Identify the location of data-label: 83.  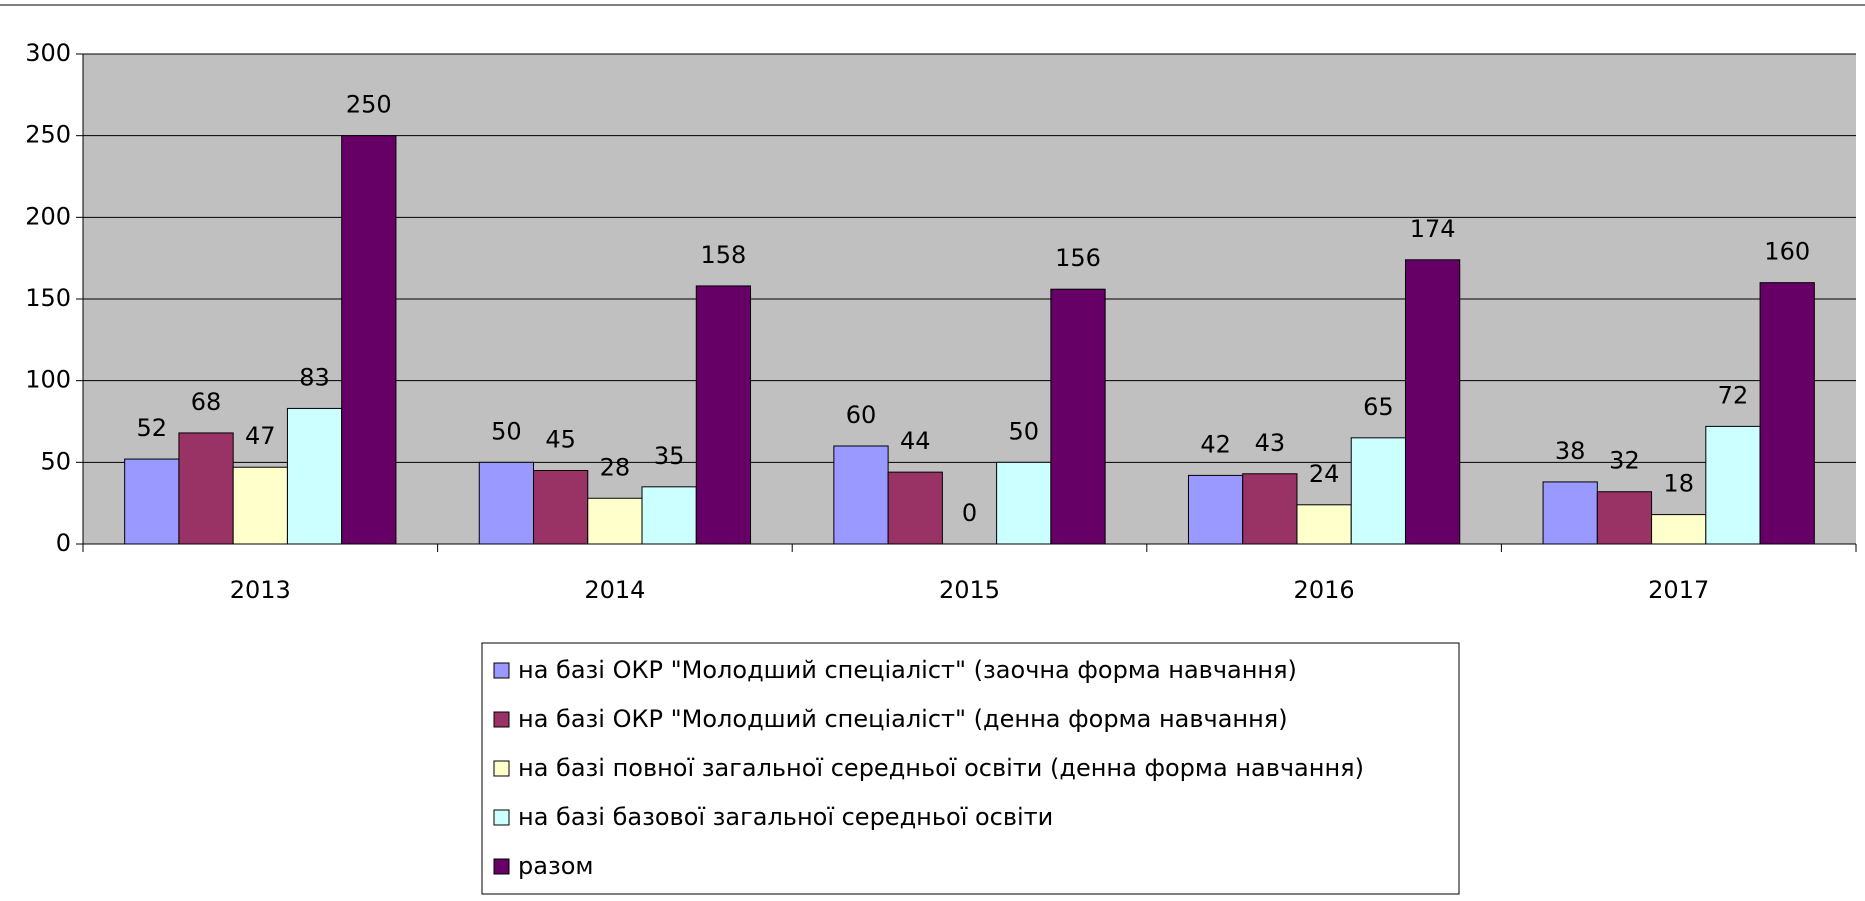
(314, 377).